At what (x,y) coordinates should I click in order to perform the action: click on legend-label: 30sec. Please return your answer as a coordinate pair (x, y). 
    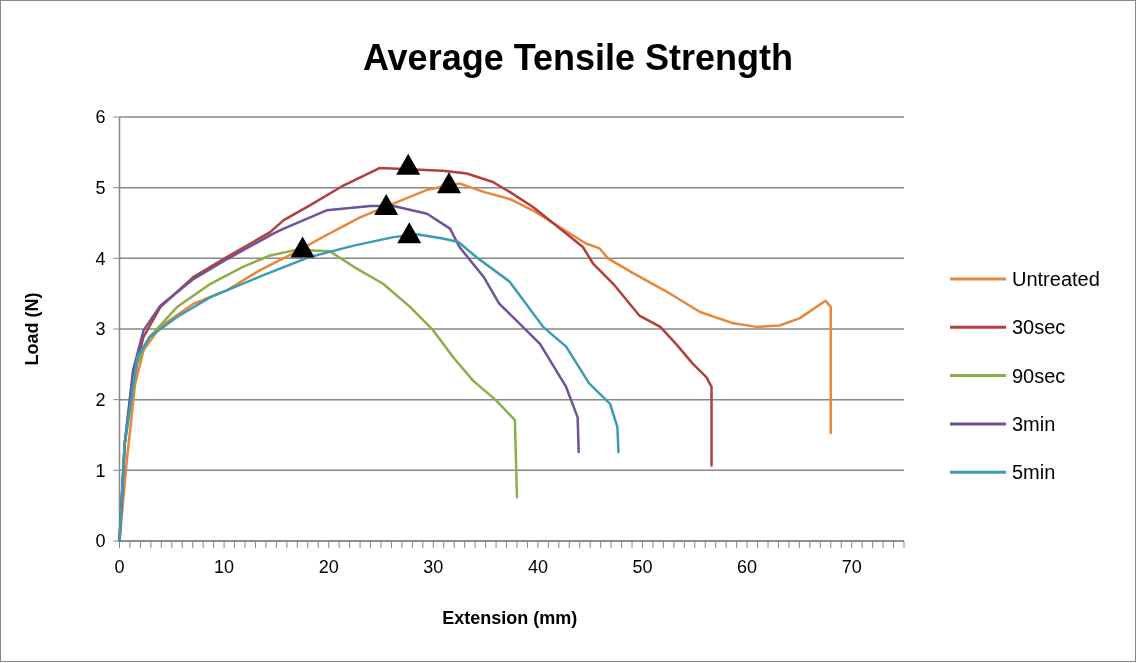
    Looking at the image, I should click on (1039, 327).